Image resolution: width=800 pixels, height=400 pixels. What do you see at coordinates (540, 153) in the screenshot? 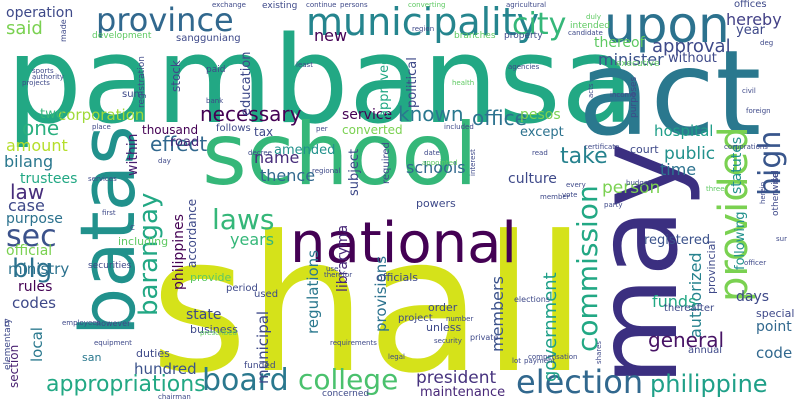
I see `word-read: read` at bounding box center [540, 153].